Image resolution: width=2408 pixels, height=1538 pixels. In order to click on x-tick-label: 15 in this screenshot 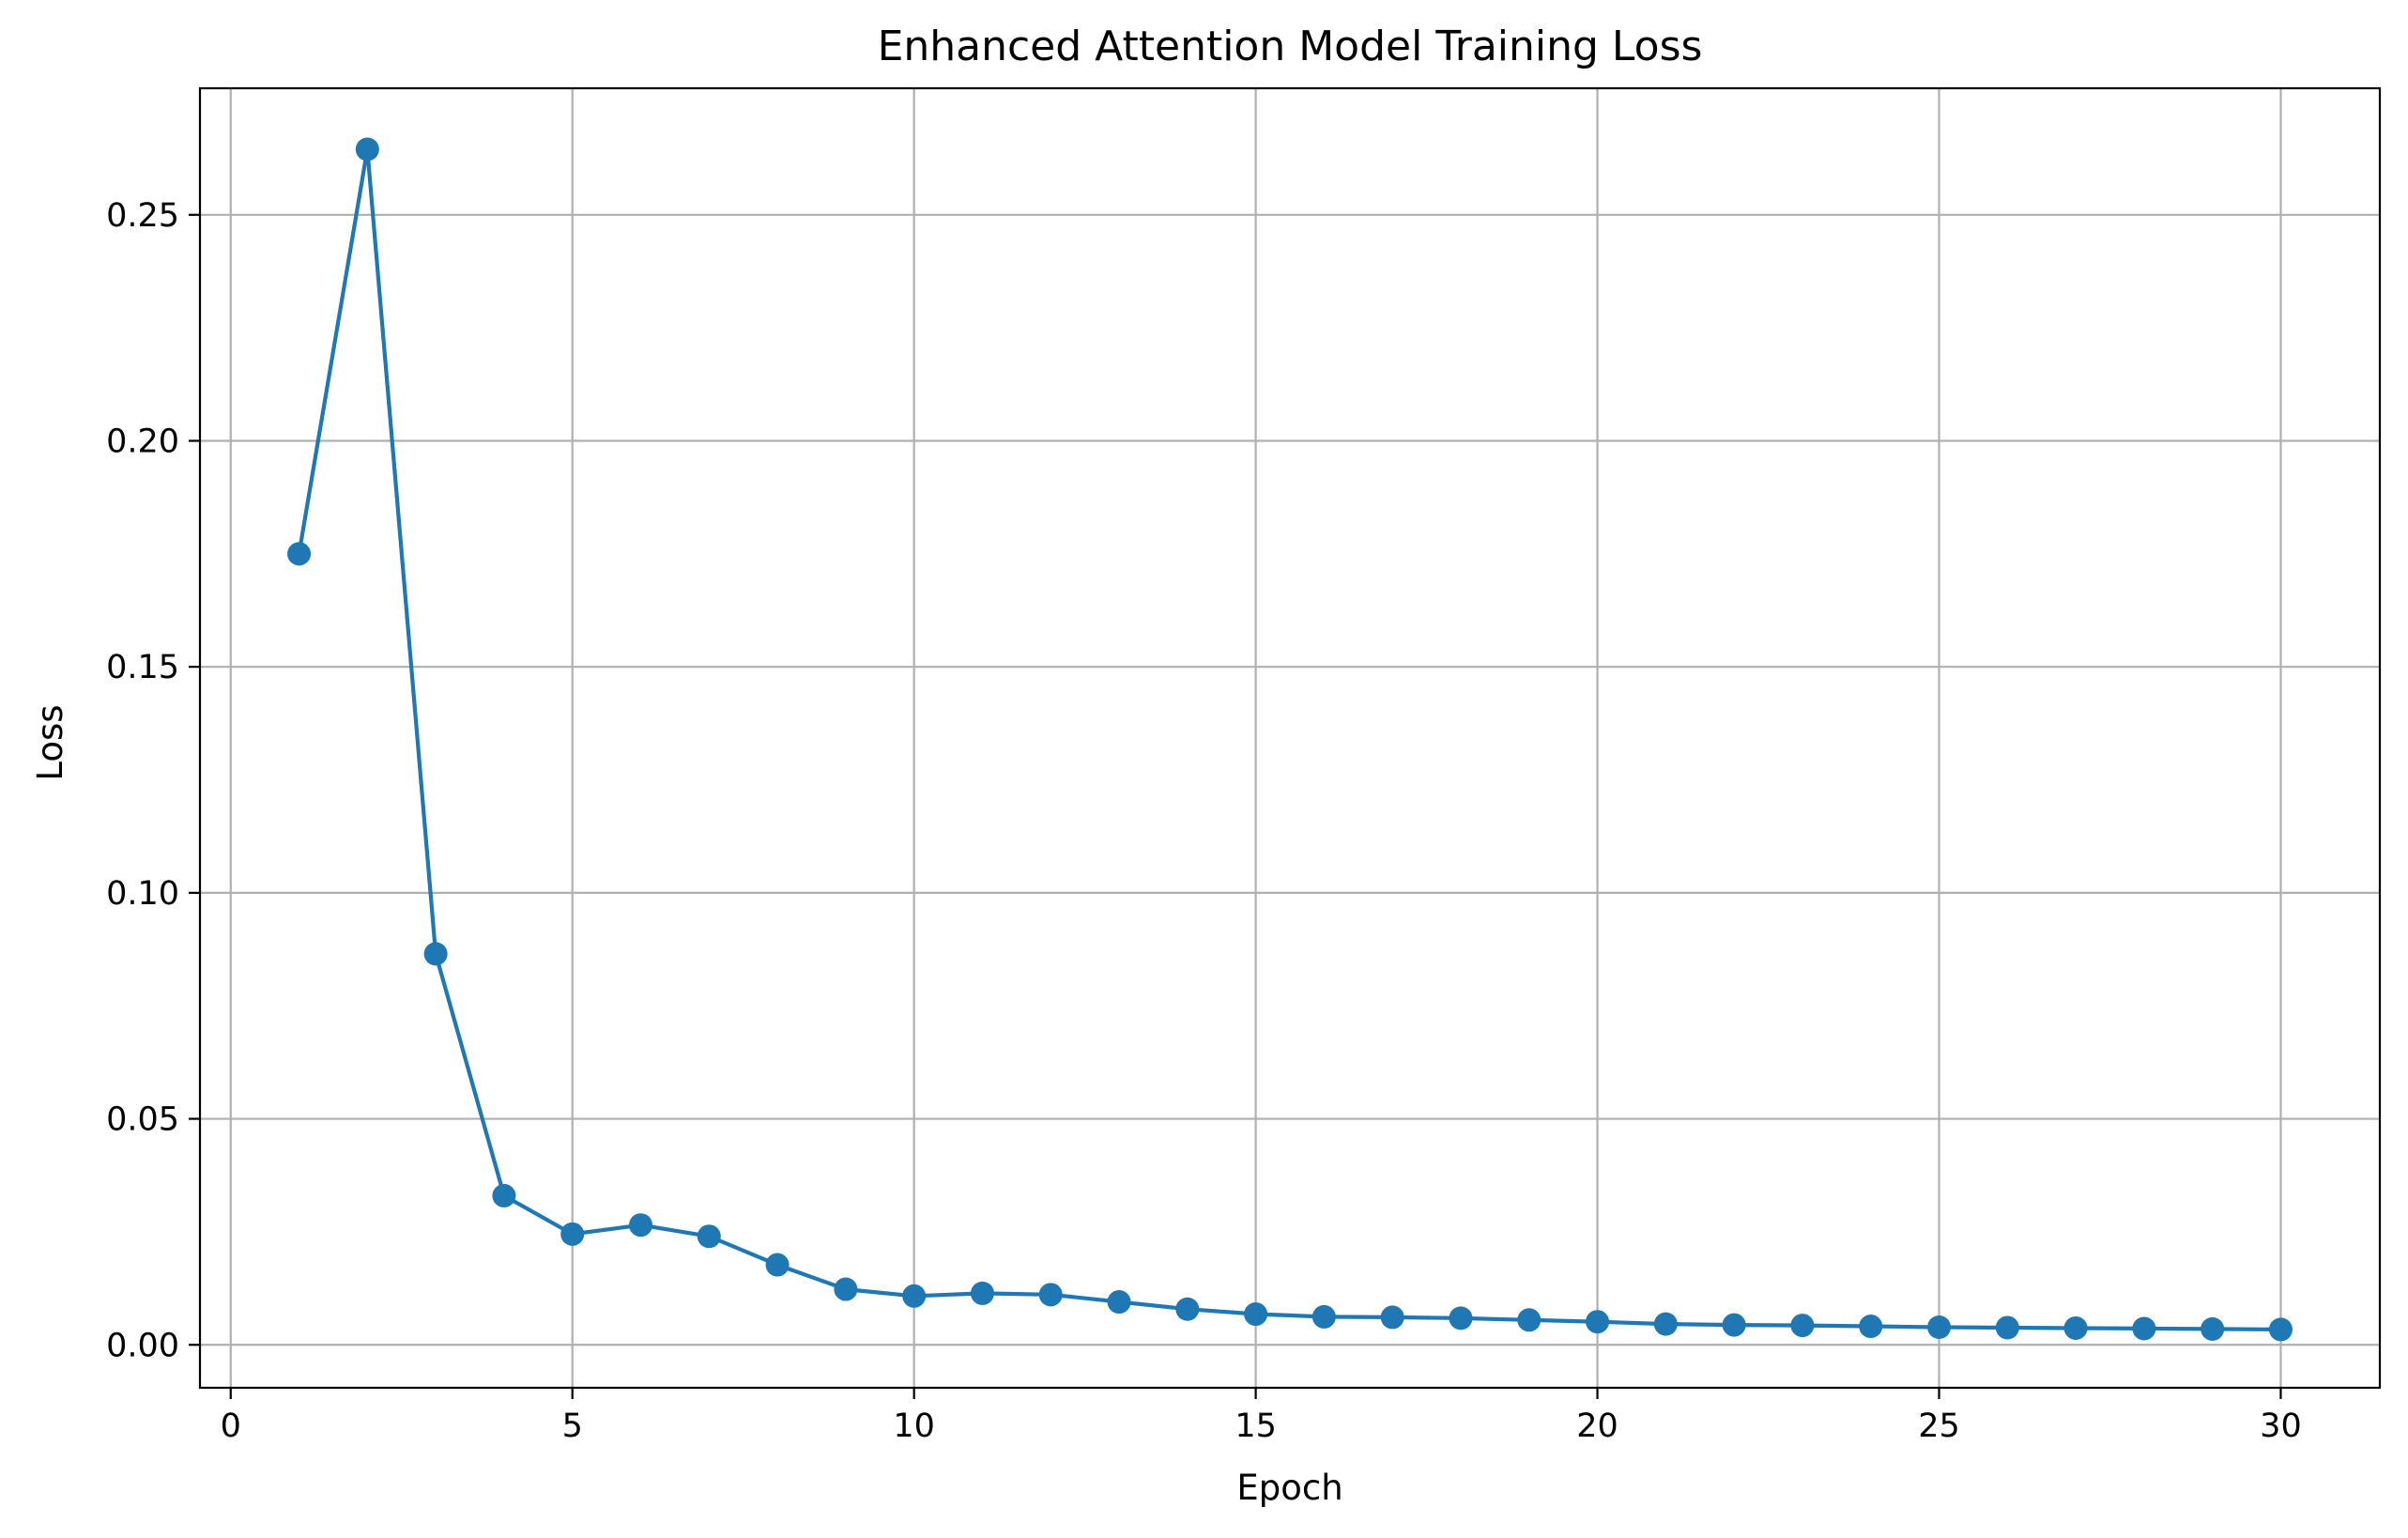, I will do `click(1256, 1426)`.